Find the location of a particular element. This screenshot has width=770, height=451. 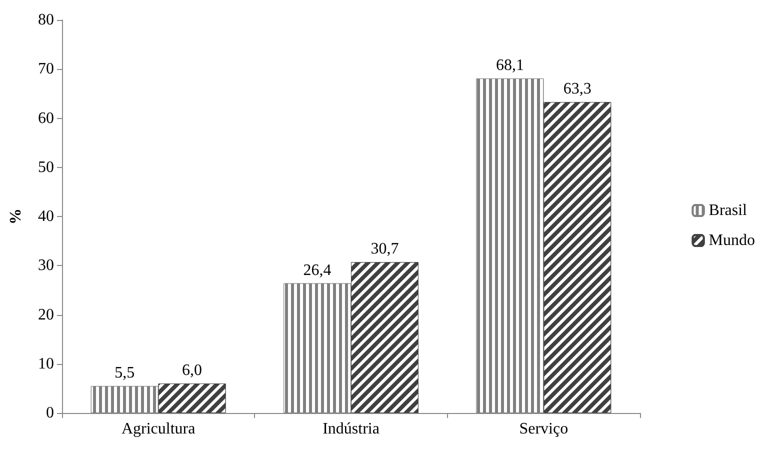

y-tick-label: 50 is located at coordinates (46, 167).